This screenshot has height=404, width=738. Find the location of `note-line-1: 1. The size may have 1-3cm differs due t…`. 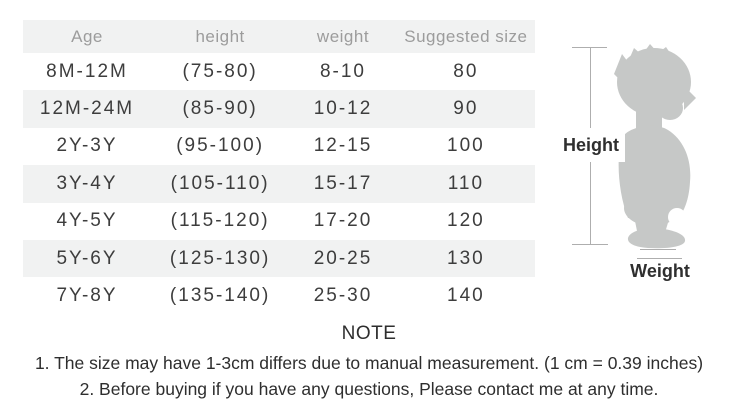

note-line-1: 1. The size may have 1-3cm differs due t… is located at coordinates (369, 363).